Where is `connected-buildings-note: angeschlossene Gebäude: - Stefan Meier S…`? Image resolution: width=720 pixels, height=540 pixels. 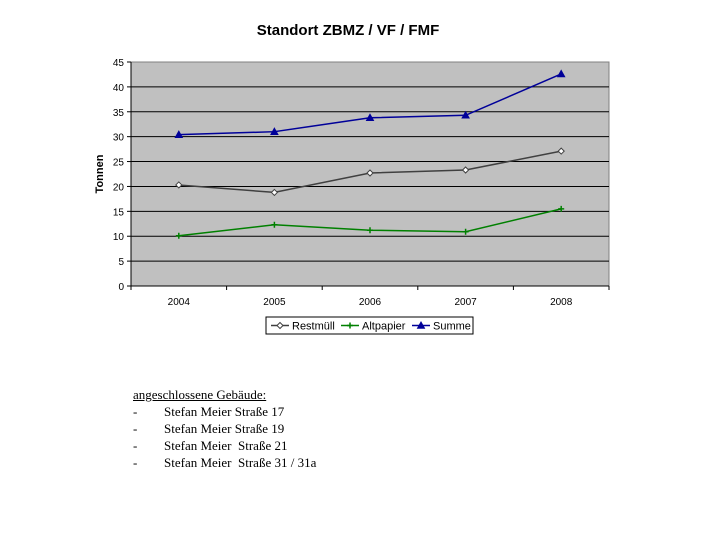 connected-buildings-note: angeschlossene Gebäude: - Stefan Meier S… is located at coordinates (333, 428).